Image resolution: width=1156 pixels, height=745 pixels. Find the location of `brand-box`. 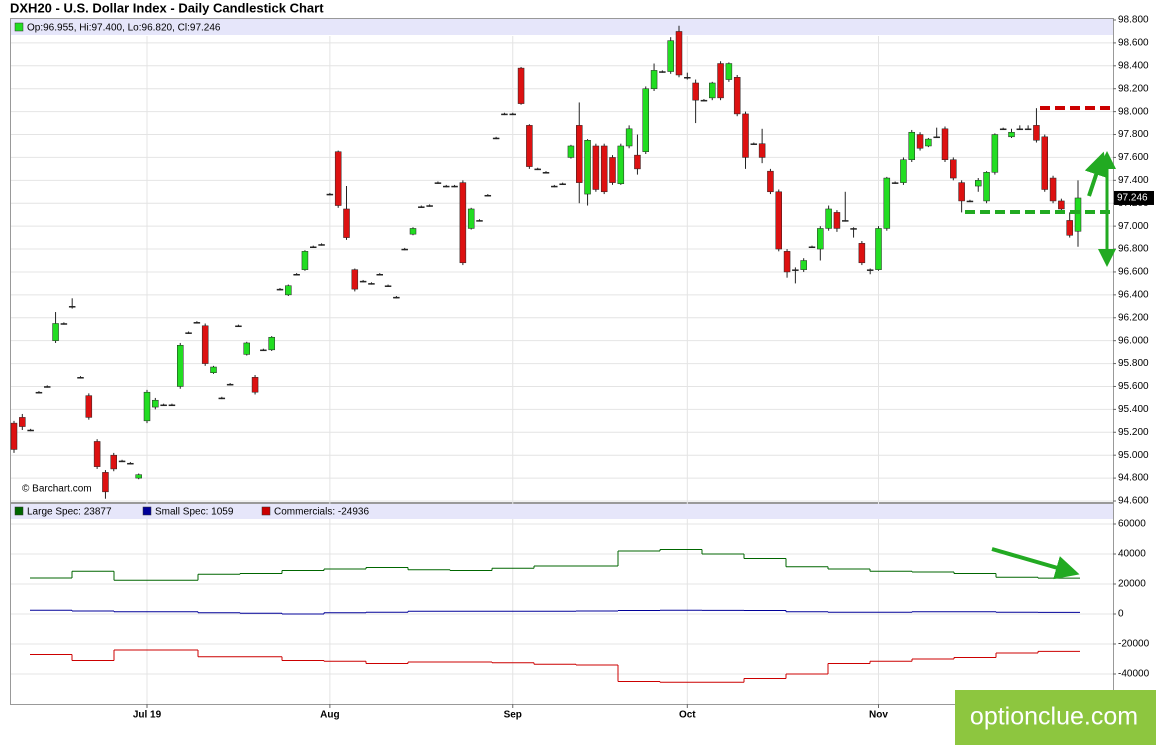

brand-box is located at coordinates (1055, 717).